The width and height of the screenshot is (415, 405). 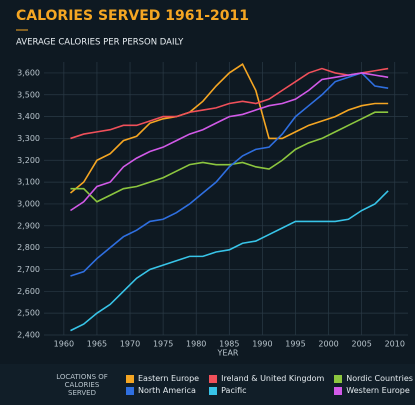 What do you see at coordinates (229, 103) in the screenshot?
I see `series-line` at bounding box center [229, 103].